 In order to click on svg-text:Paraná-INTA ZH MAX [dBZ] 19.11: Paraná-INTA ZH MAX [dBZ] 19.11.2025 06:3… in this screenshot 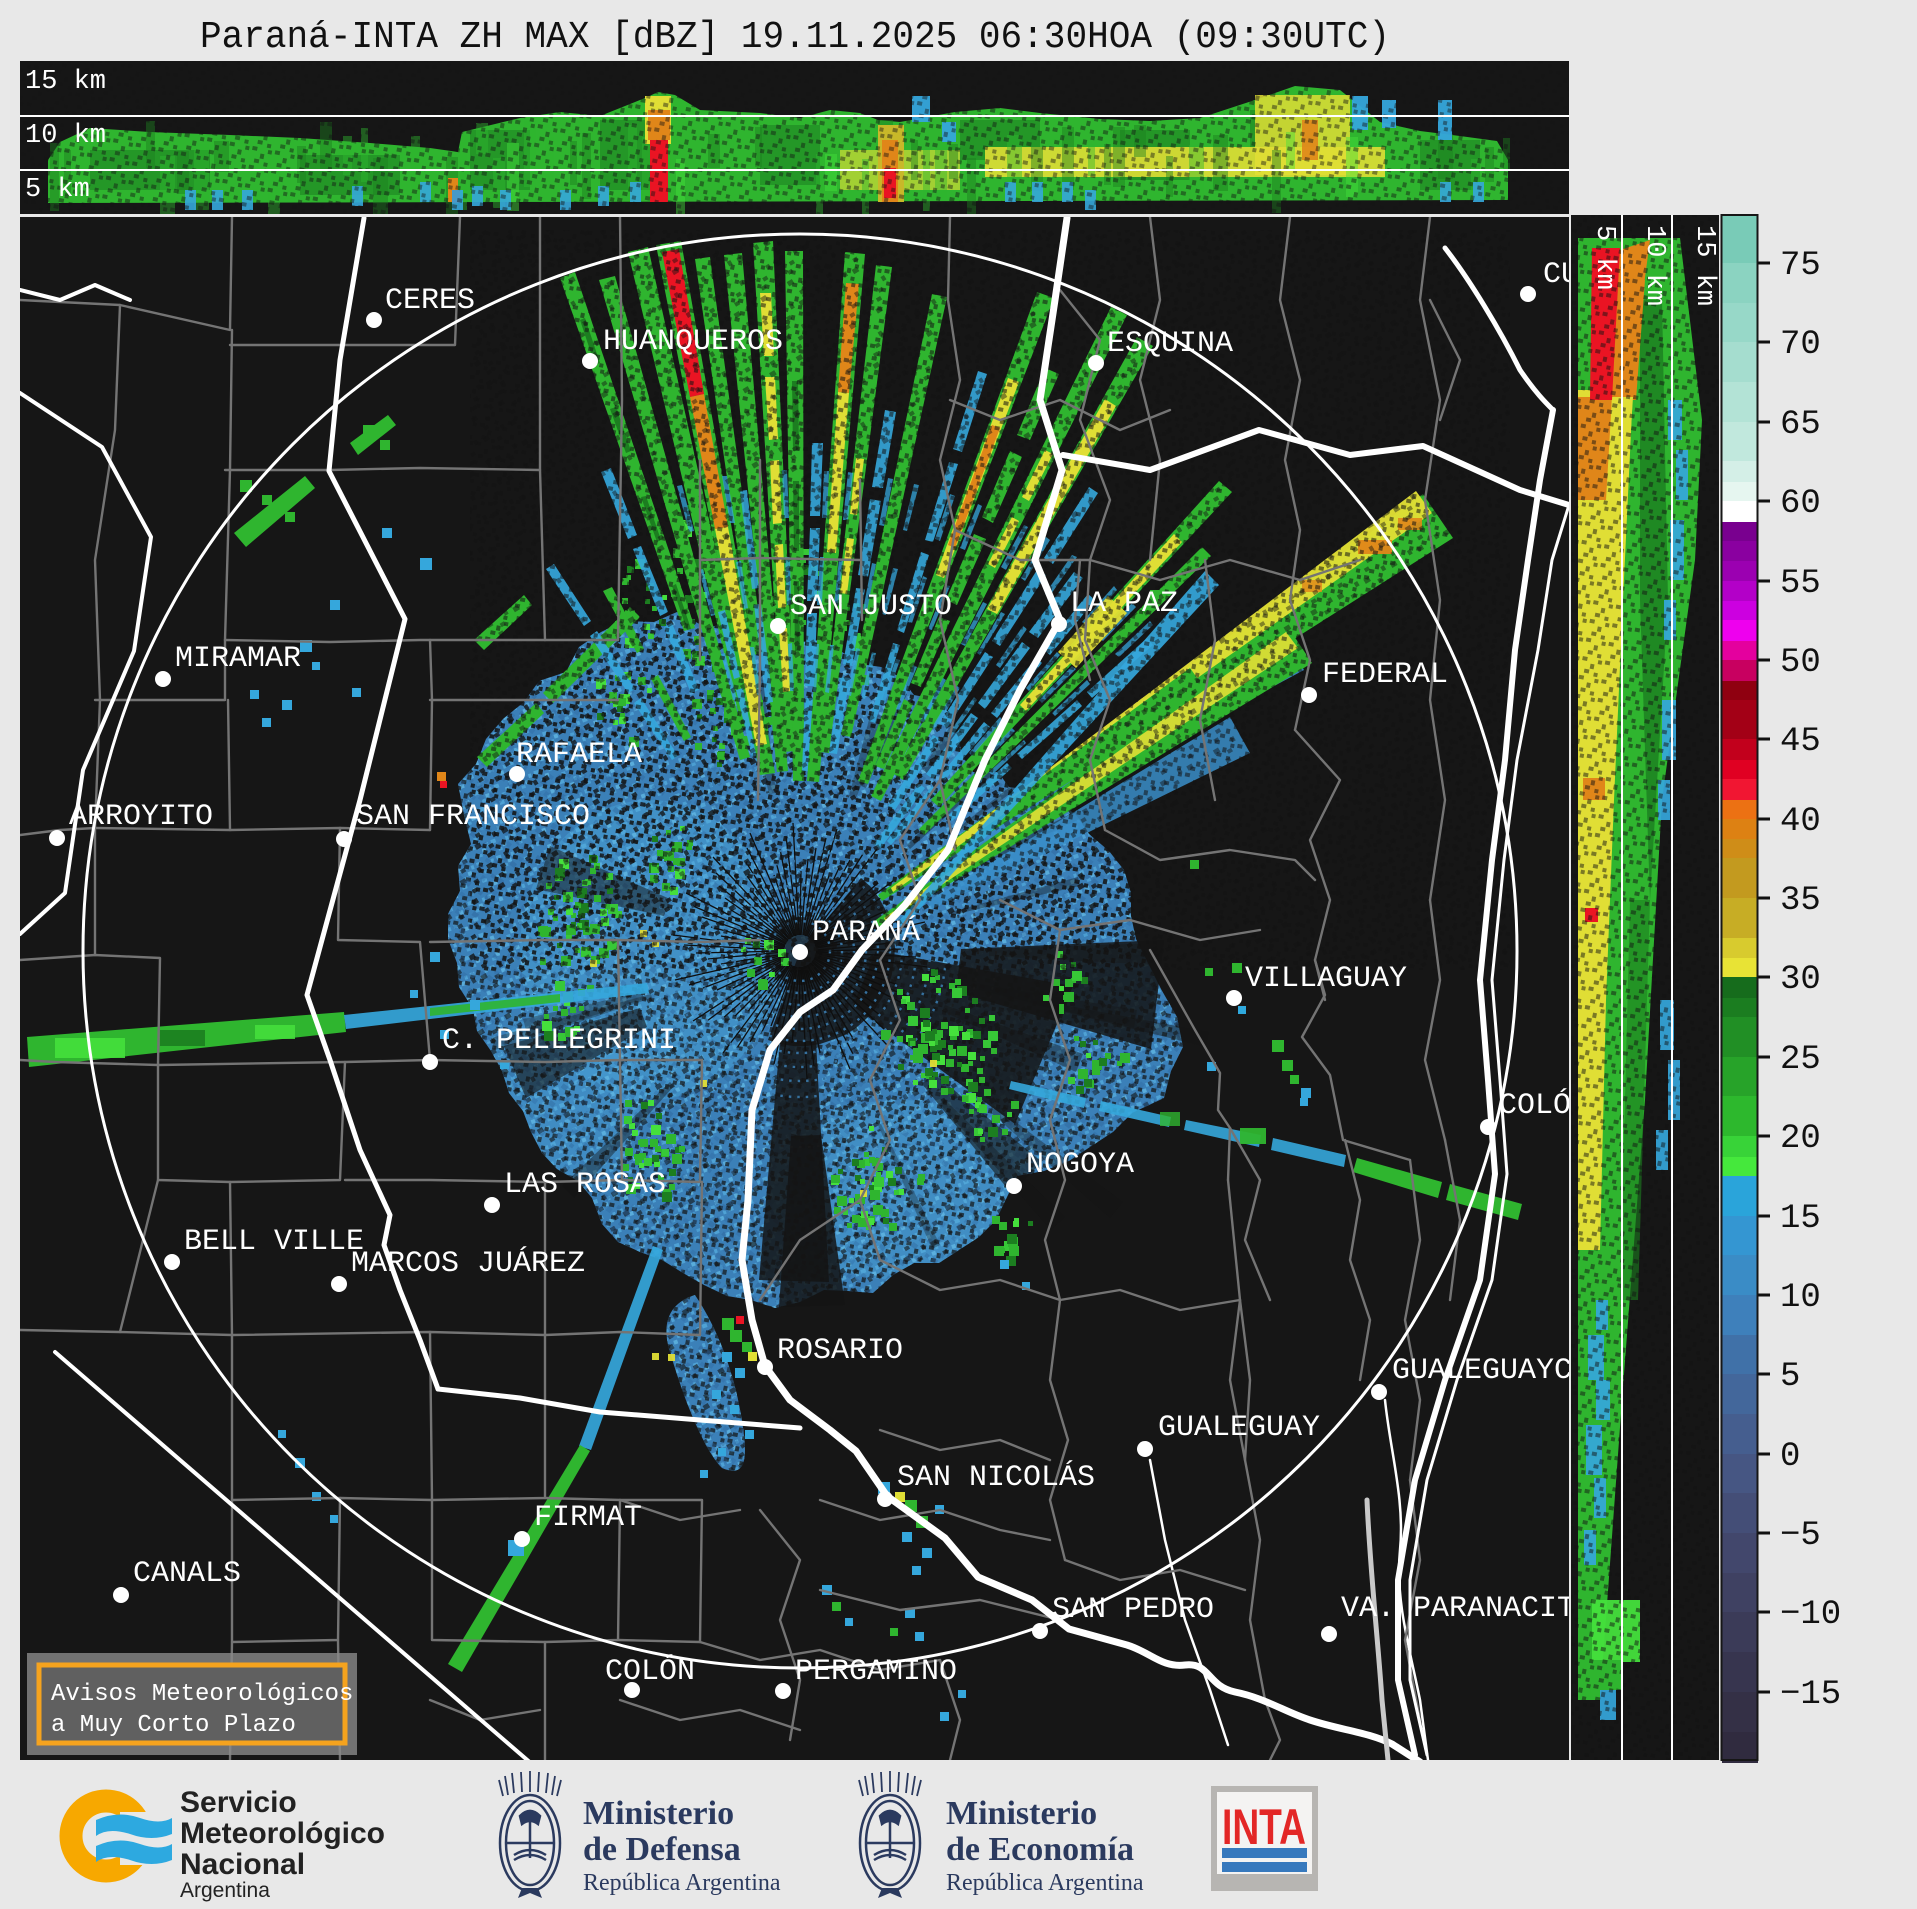, I will do `click(795, 37)`.